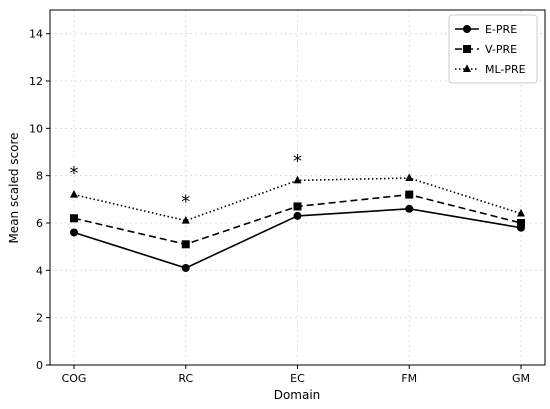 Image resolution: width=550 pixels, height=409 pixels. I want to click on legend-marker-v-pre, so click(467, 49).